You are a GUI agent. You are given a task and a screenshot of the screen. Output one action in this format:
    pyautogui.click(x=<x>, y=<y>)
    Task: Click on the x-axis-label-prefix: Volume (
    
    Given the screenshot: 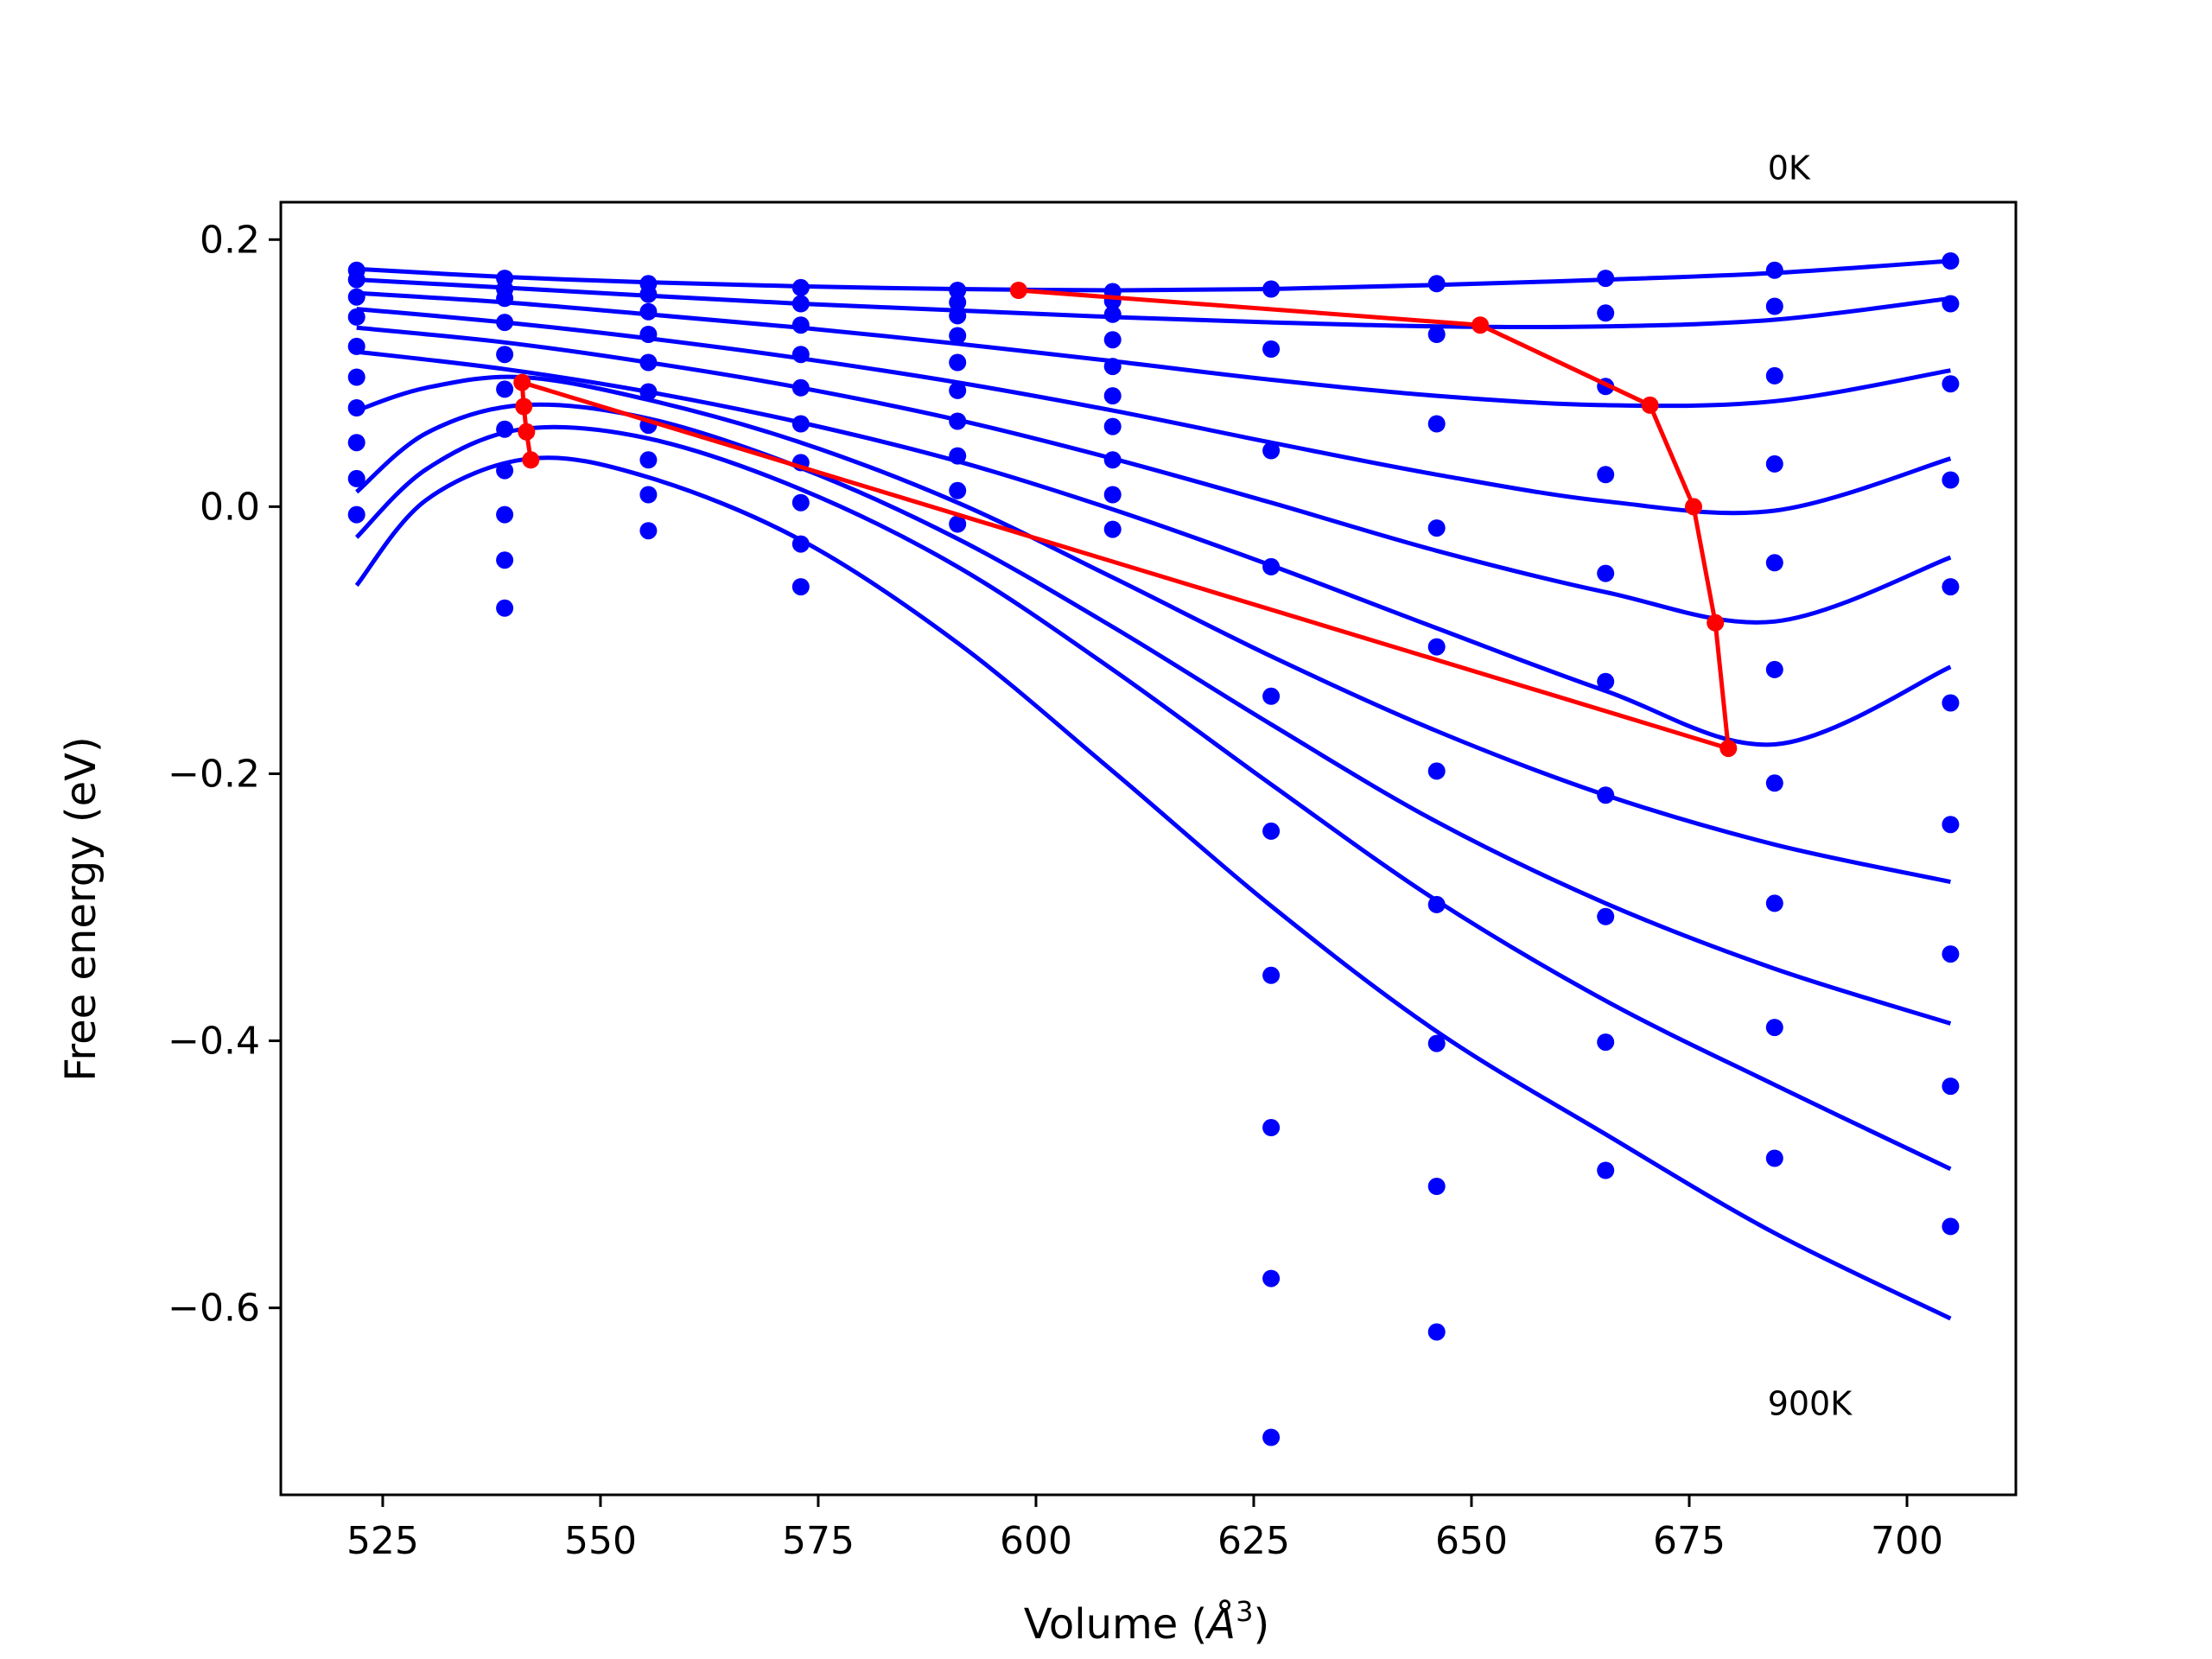 What is the action you would take?
    pyautogui.click(x=1116, y=1624)
    